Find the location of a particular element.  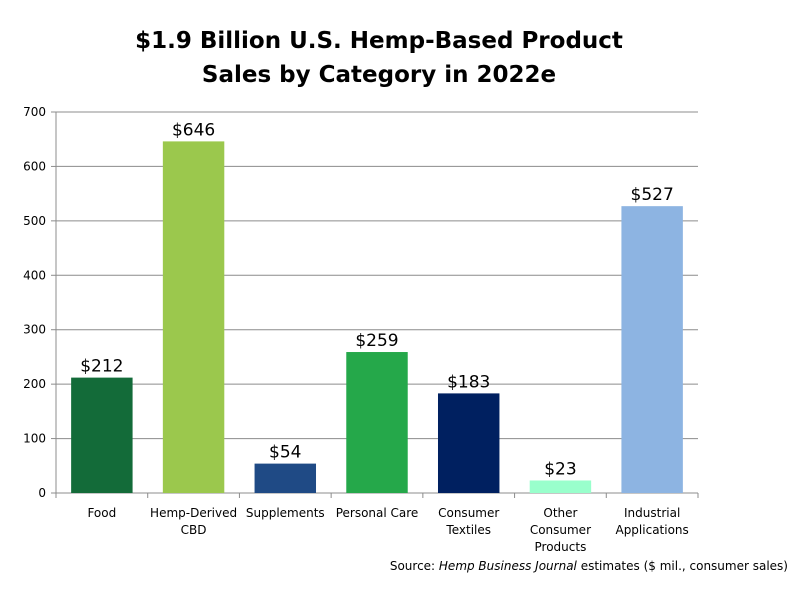

chart-title: $1.9 Billion U.S. Hemp-Based Product is located at coordinates (379, 41).